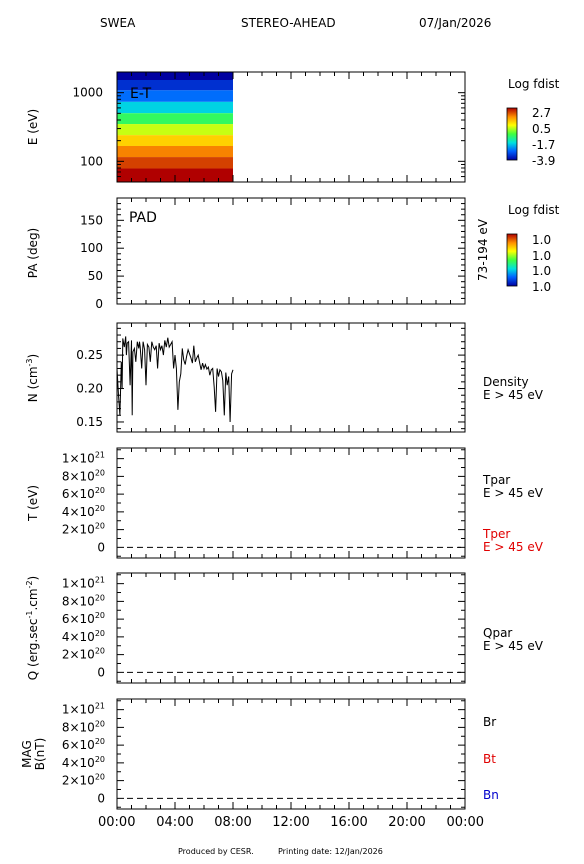 The width and height of the screenshot is (584, 864). I want to click on energy-tick-label: 100, so click(91, 161).